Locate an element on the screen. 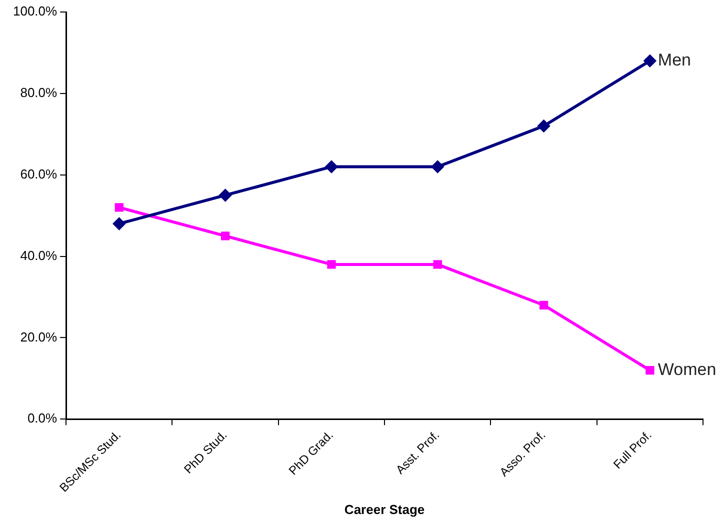  y-tick-label: 20.0% is located at coordinates (39, 336).